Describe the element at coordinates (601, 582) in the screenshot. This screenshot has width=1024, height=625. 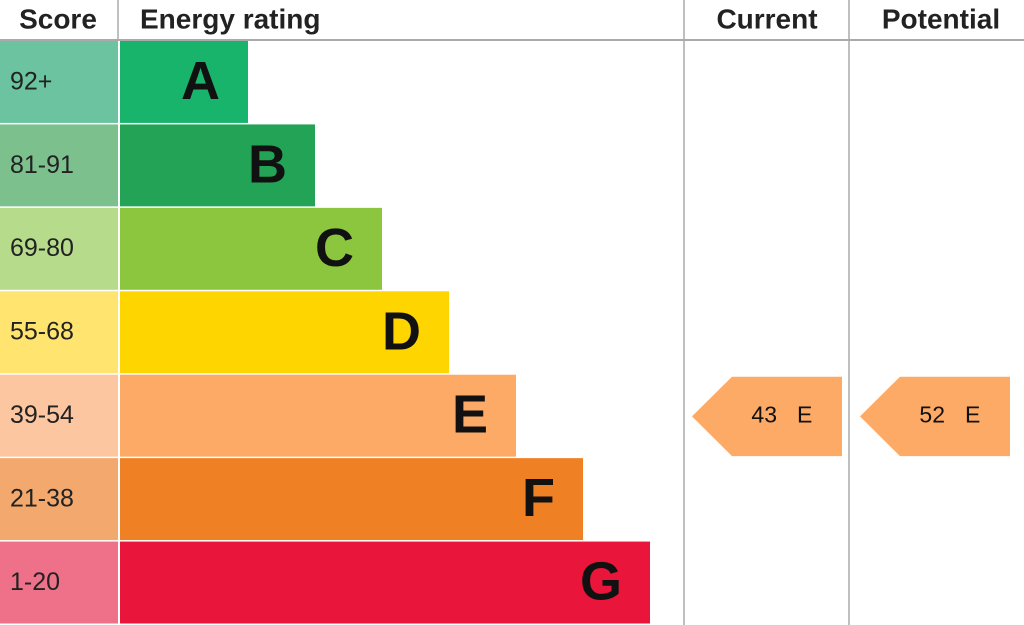
I see `rating-letter: G` at that location.